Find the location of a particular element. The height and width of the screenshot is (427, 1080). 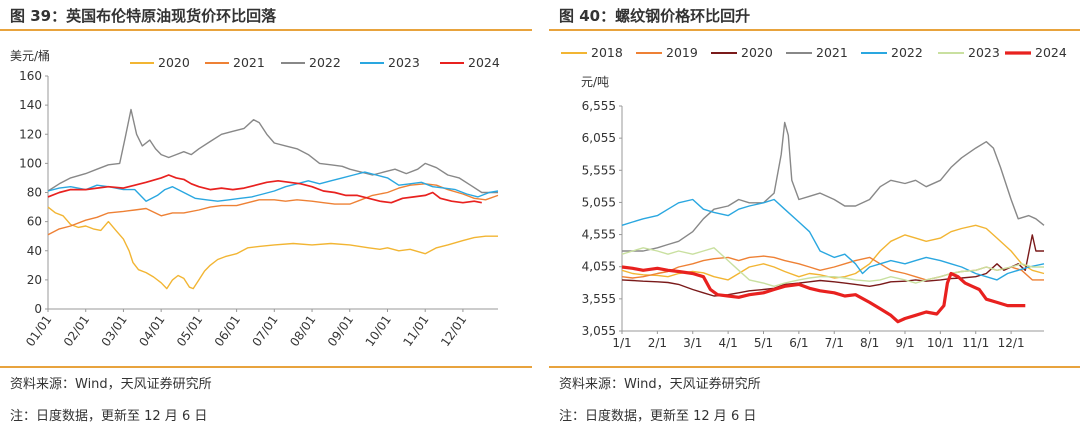

x-tick-label: 8/1 is located at coordinates (869, 343).